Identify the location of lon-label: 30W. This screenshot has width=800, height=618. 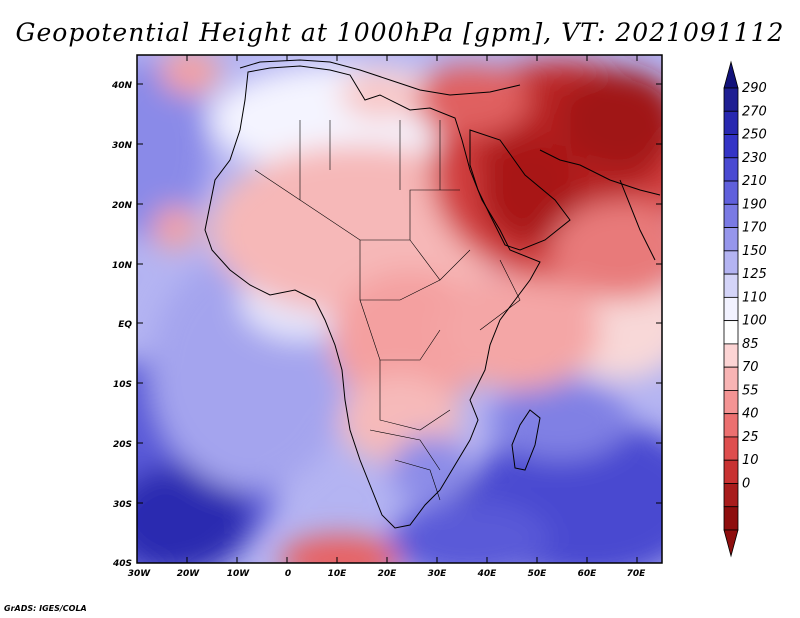
(140, 574).